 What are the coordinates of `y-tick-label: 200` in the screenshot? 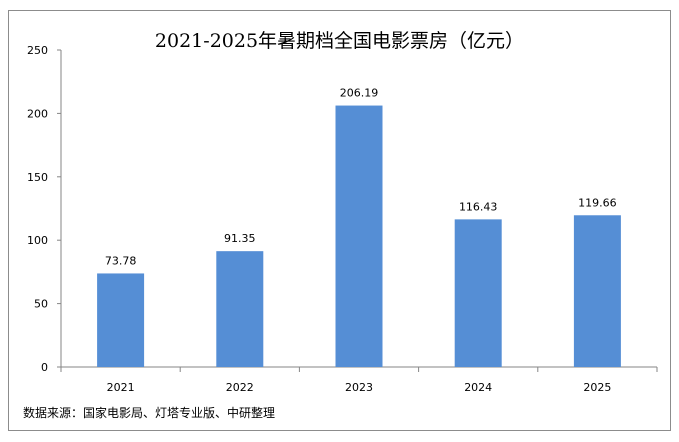 It's located at (37, 113).